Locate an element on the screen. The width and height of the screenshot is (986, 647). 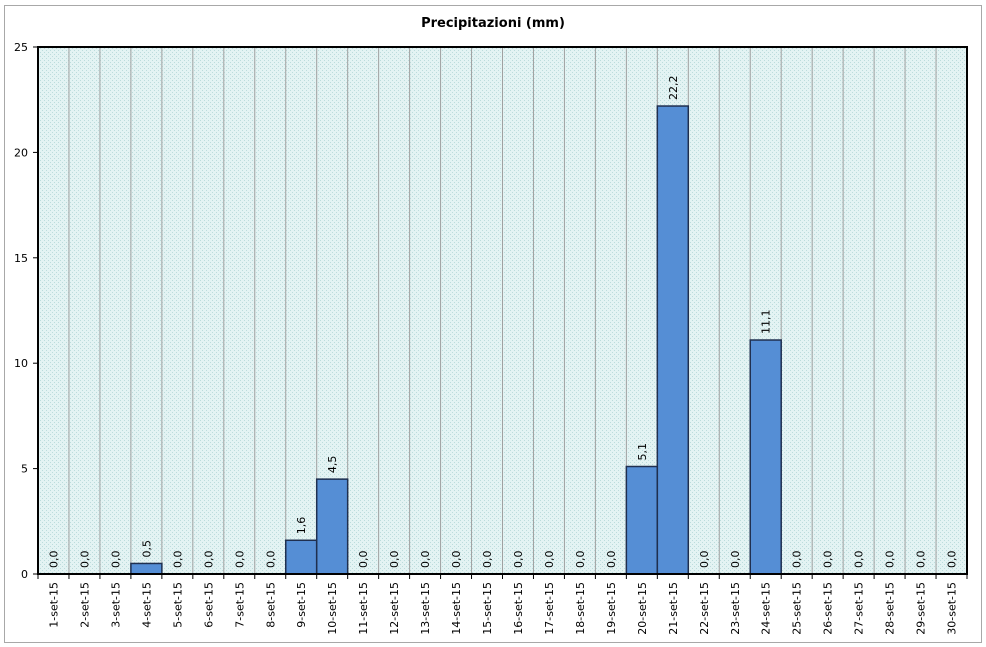
y-tick-label: 0 is located at coordinates (24, 574).